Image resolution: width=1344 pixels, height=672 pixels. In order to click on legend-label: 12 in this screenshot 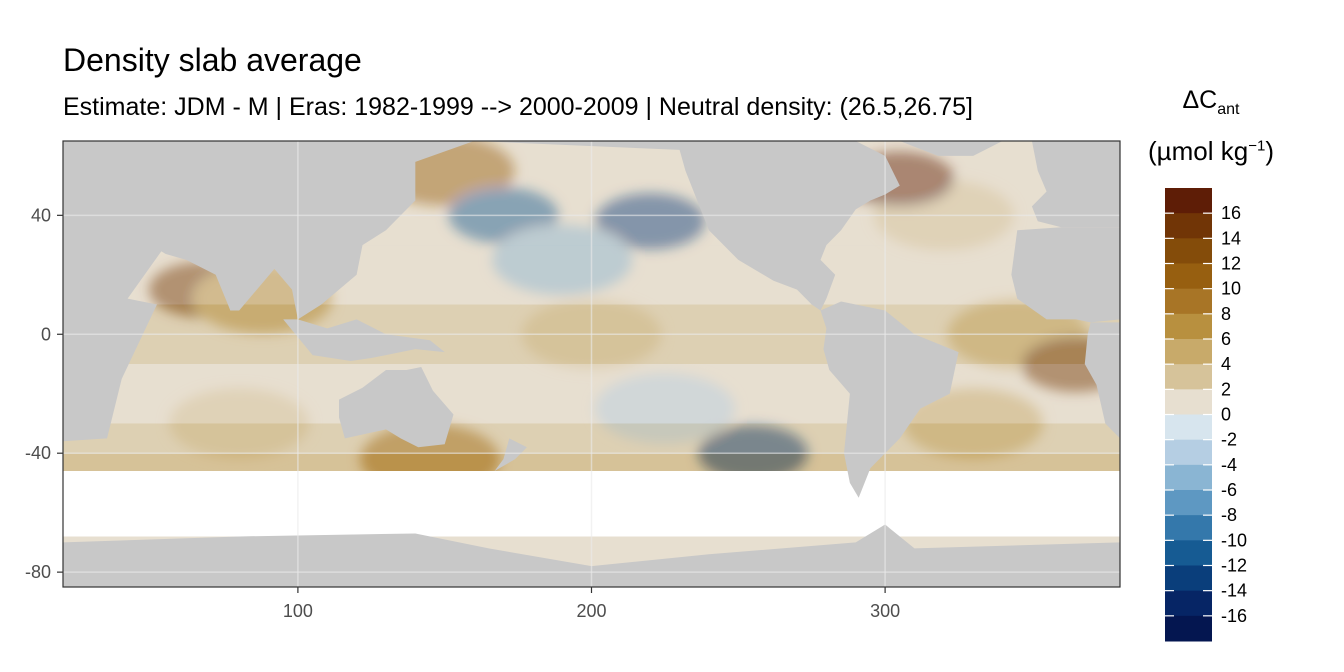, I will do `click(1231, 264)`.